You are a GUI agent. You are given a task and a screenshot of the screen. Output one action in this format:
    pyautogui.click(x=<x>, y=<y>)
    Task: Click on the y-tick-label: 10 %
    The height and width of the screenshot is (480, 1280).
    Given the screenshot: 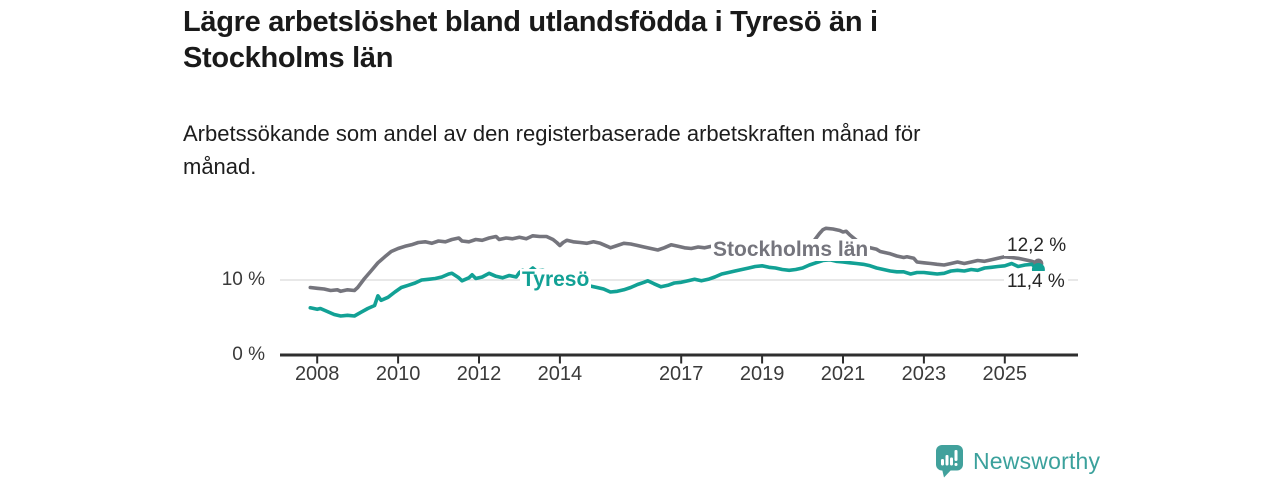 What is the action you would take?
    pyautogui.click(x=243, y=279)
    